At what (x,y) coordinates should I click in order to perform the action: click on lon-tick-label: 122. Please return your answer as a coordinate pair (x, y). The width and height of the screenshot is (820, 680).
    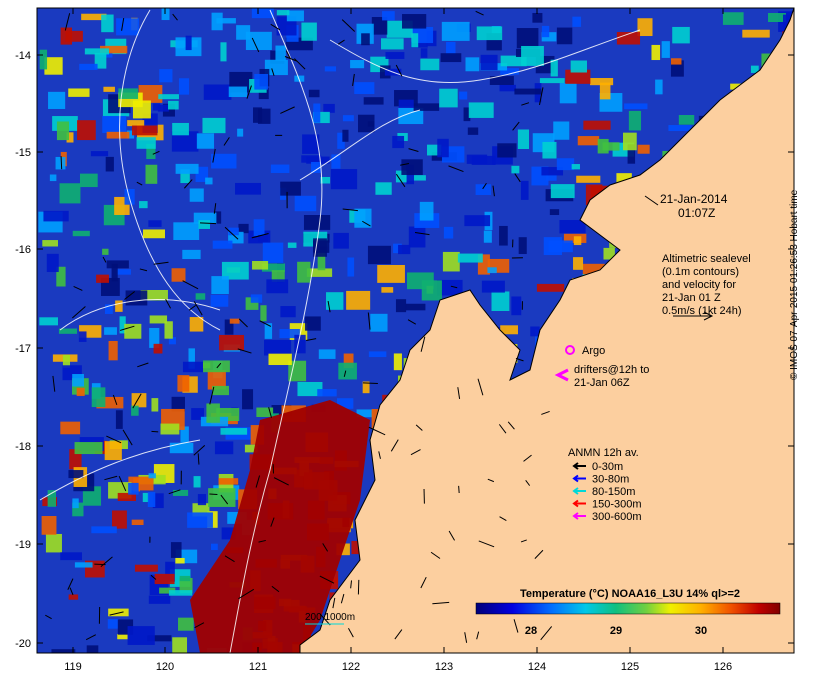
    Looking at the image, I should click on (351, 667).